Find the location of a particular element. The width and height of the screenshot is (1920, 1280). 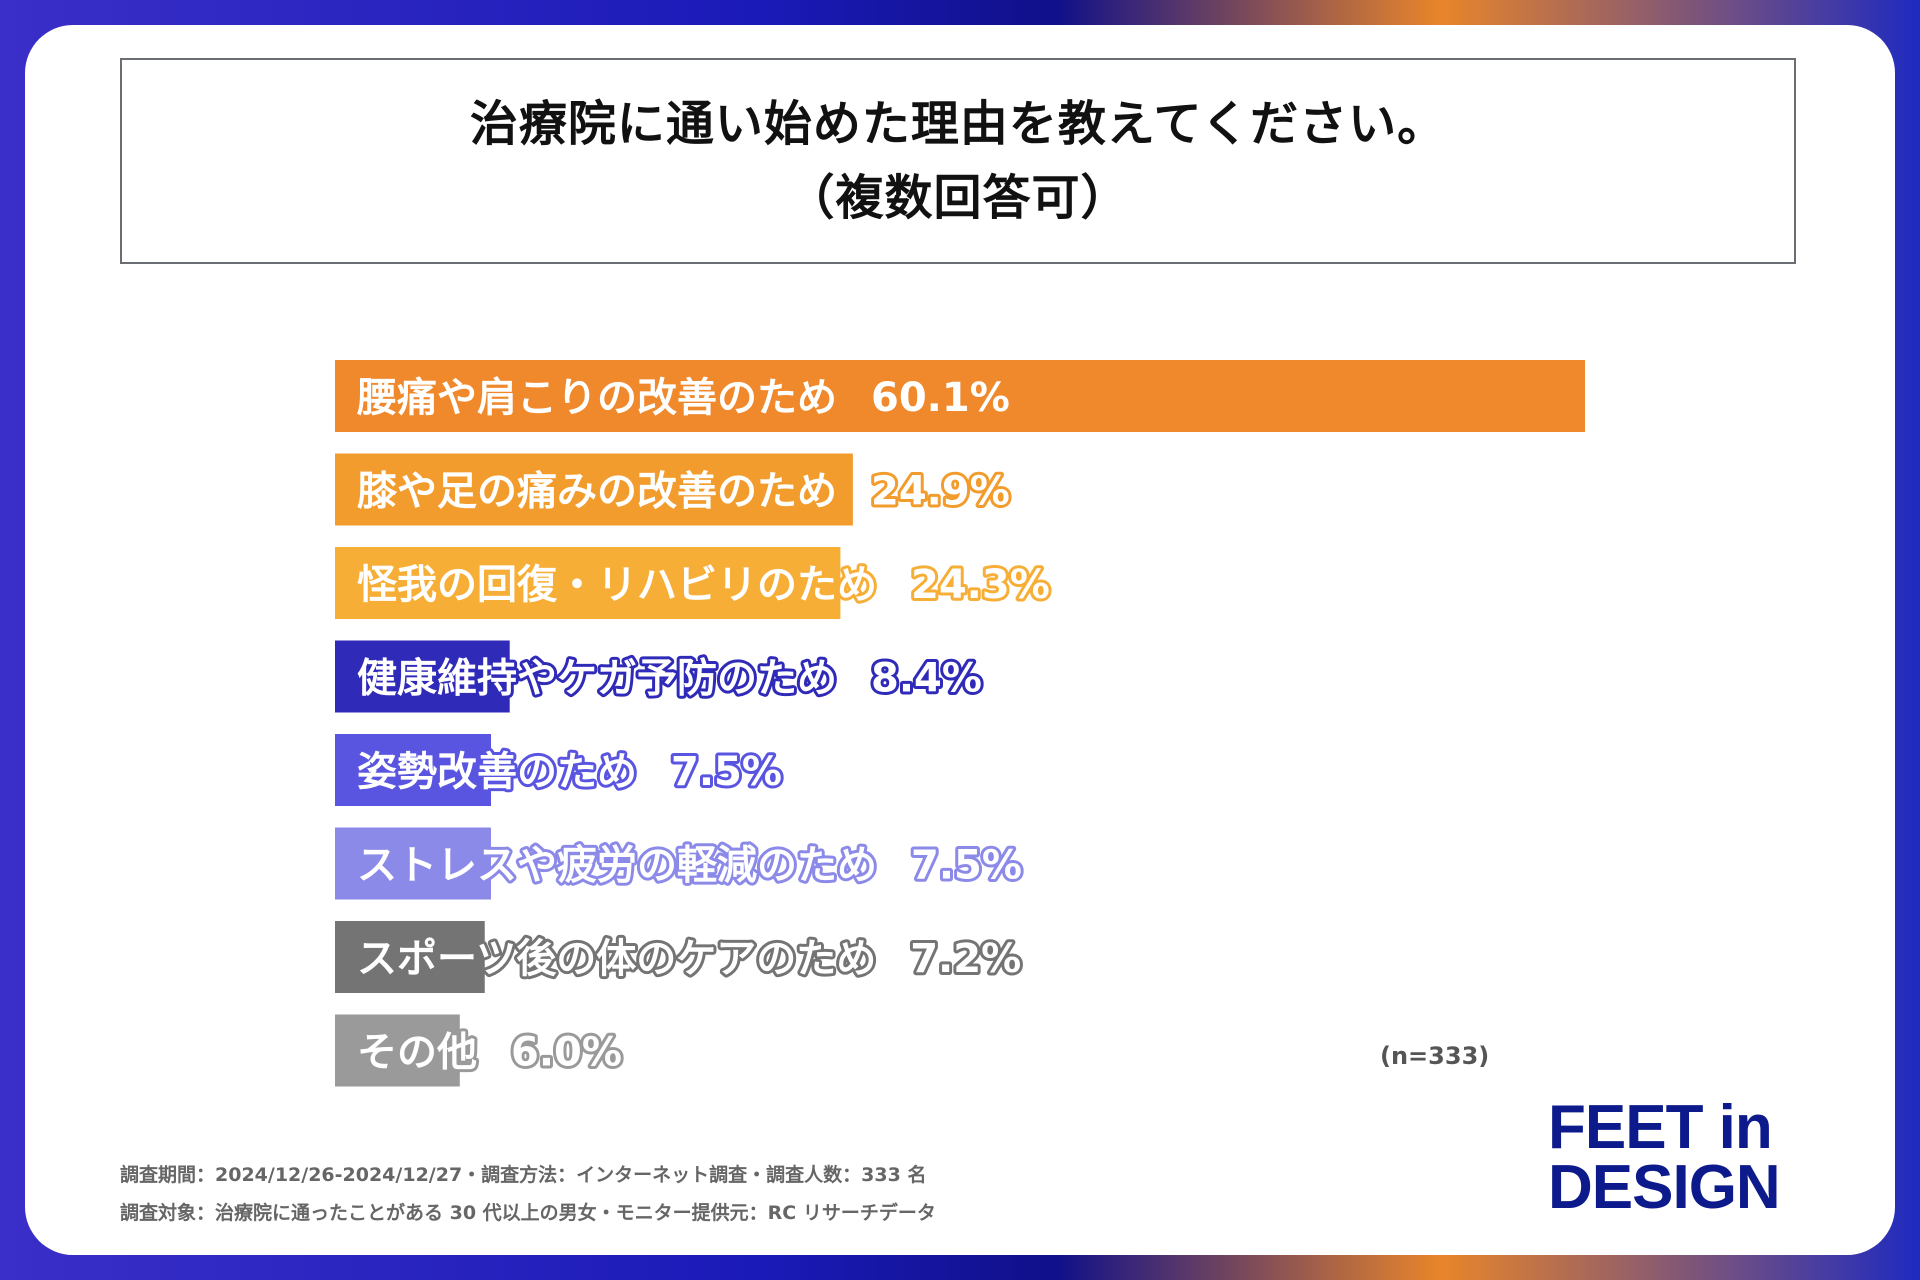

bar-label-5: ストレスや疲労の軽減のため 7.5% is located at coordinates (689, 866).